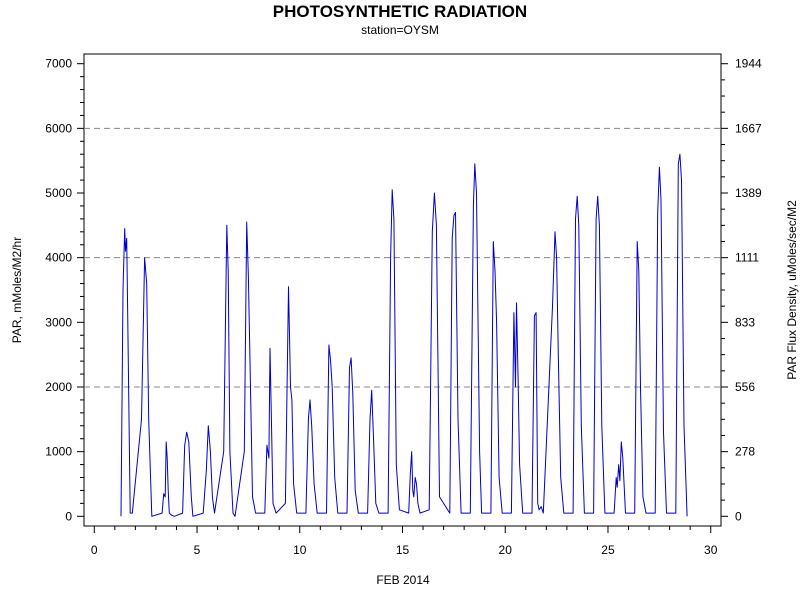 The height and width of the screenshot is (605, 800). I want to click on y-tick-label: 1000, so click(58, 452).